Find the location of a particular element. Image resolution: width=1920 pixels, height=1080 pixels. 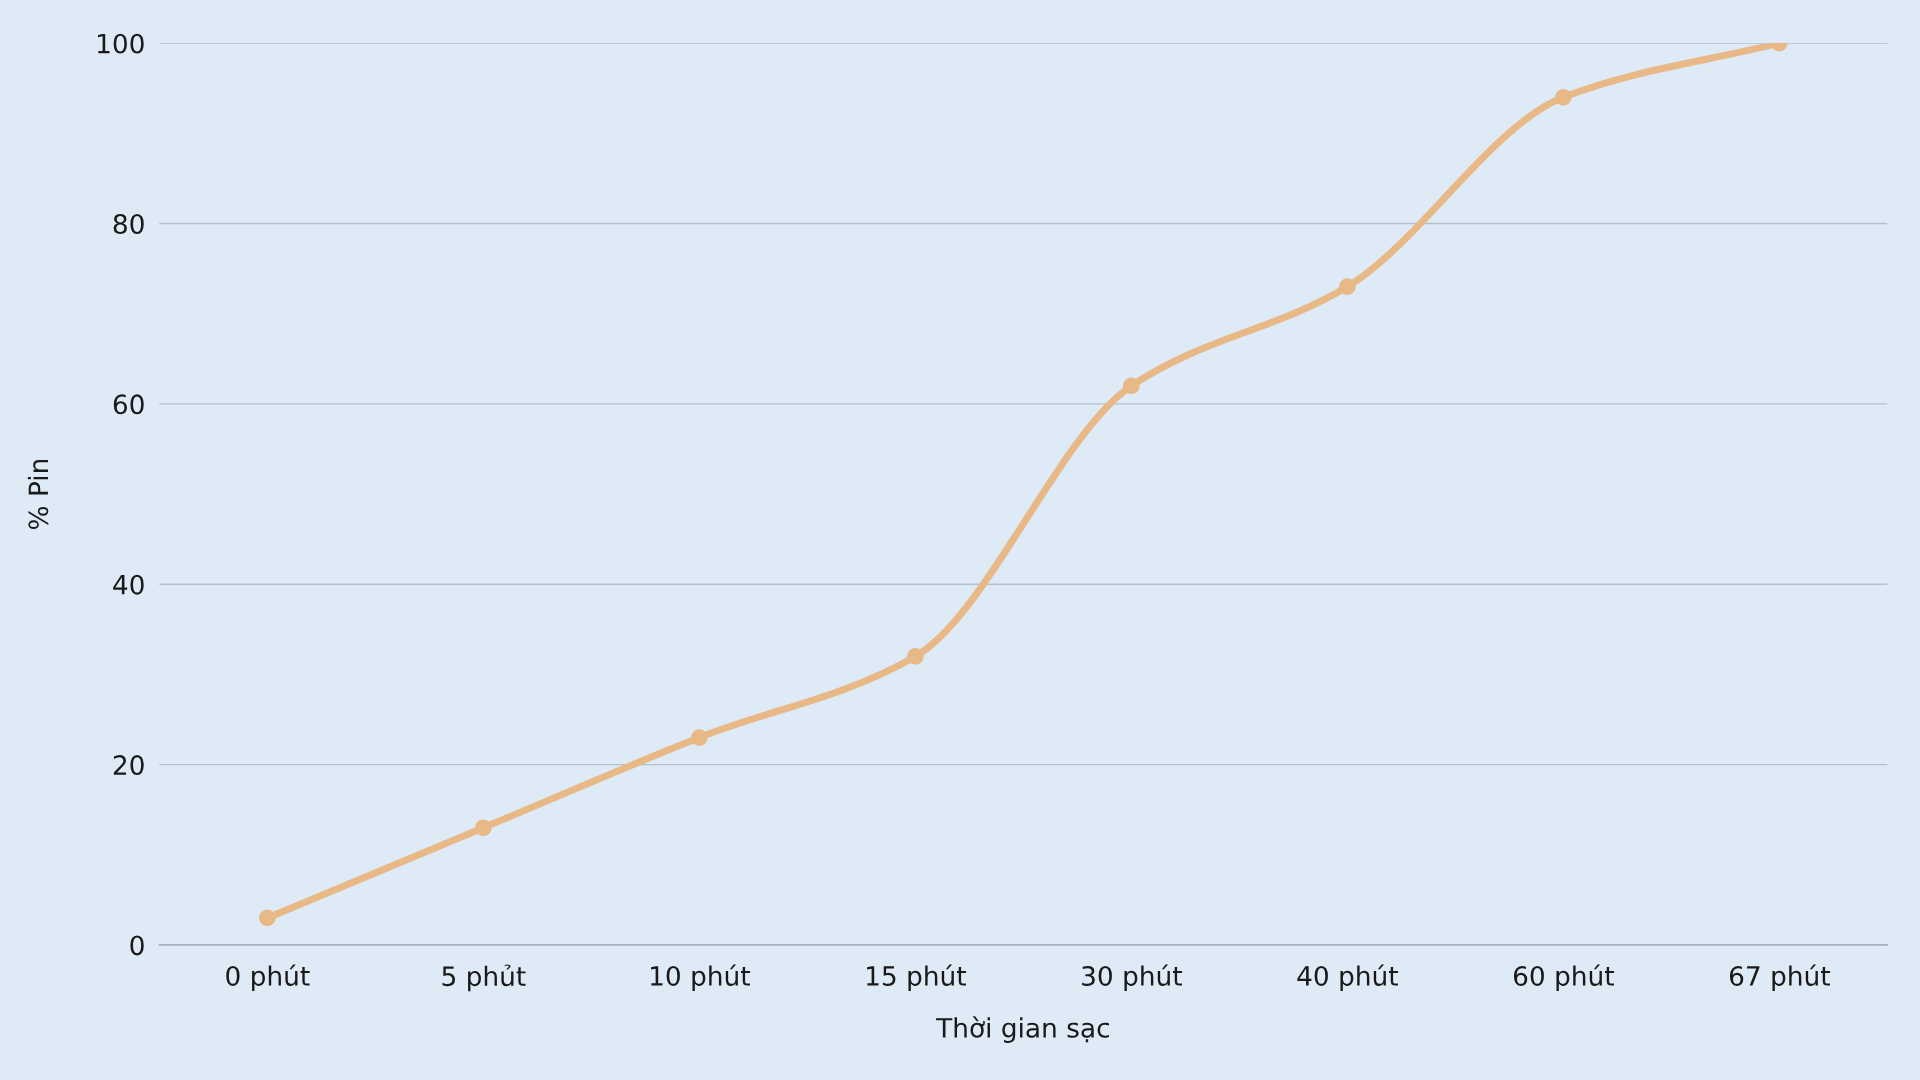

y-tick-label: 20 is located at coordinates (128, 765).